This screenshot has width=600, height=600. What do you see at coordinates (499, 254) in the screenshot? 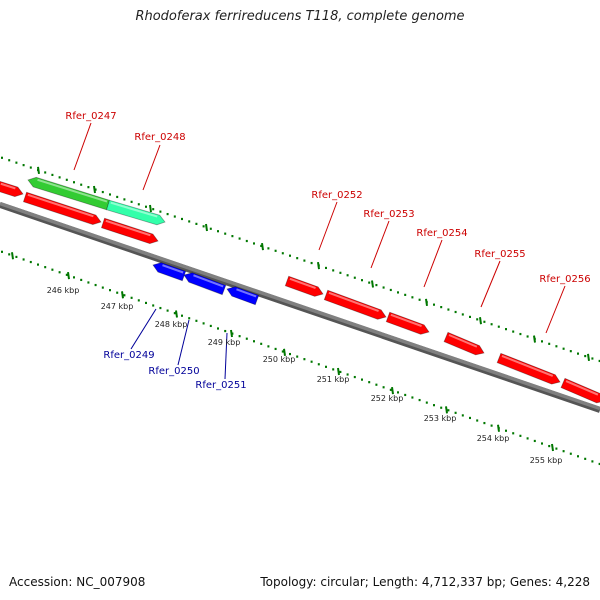
I see `gene-label: Rfer_0255` at bounding box center [499, 254].